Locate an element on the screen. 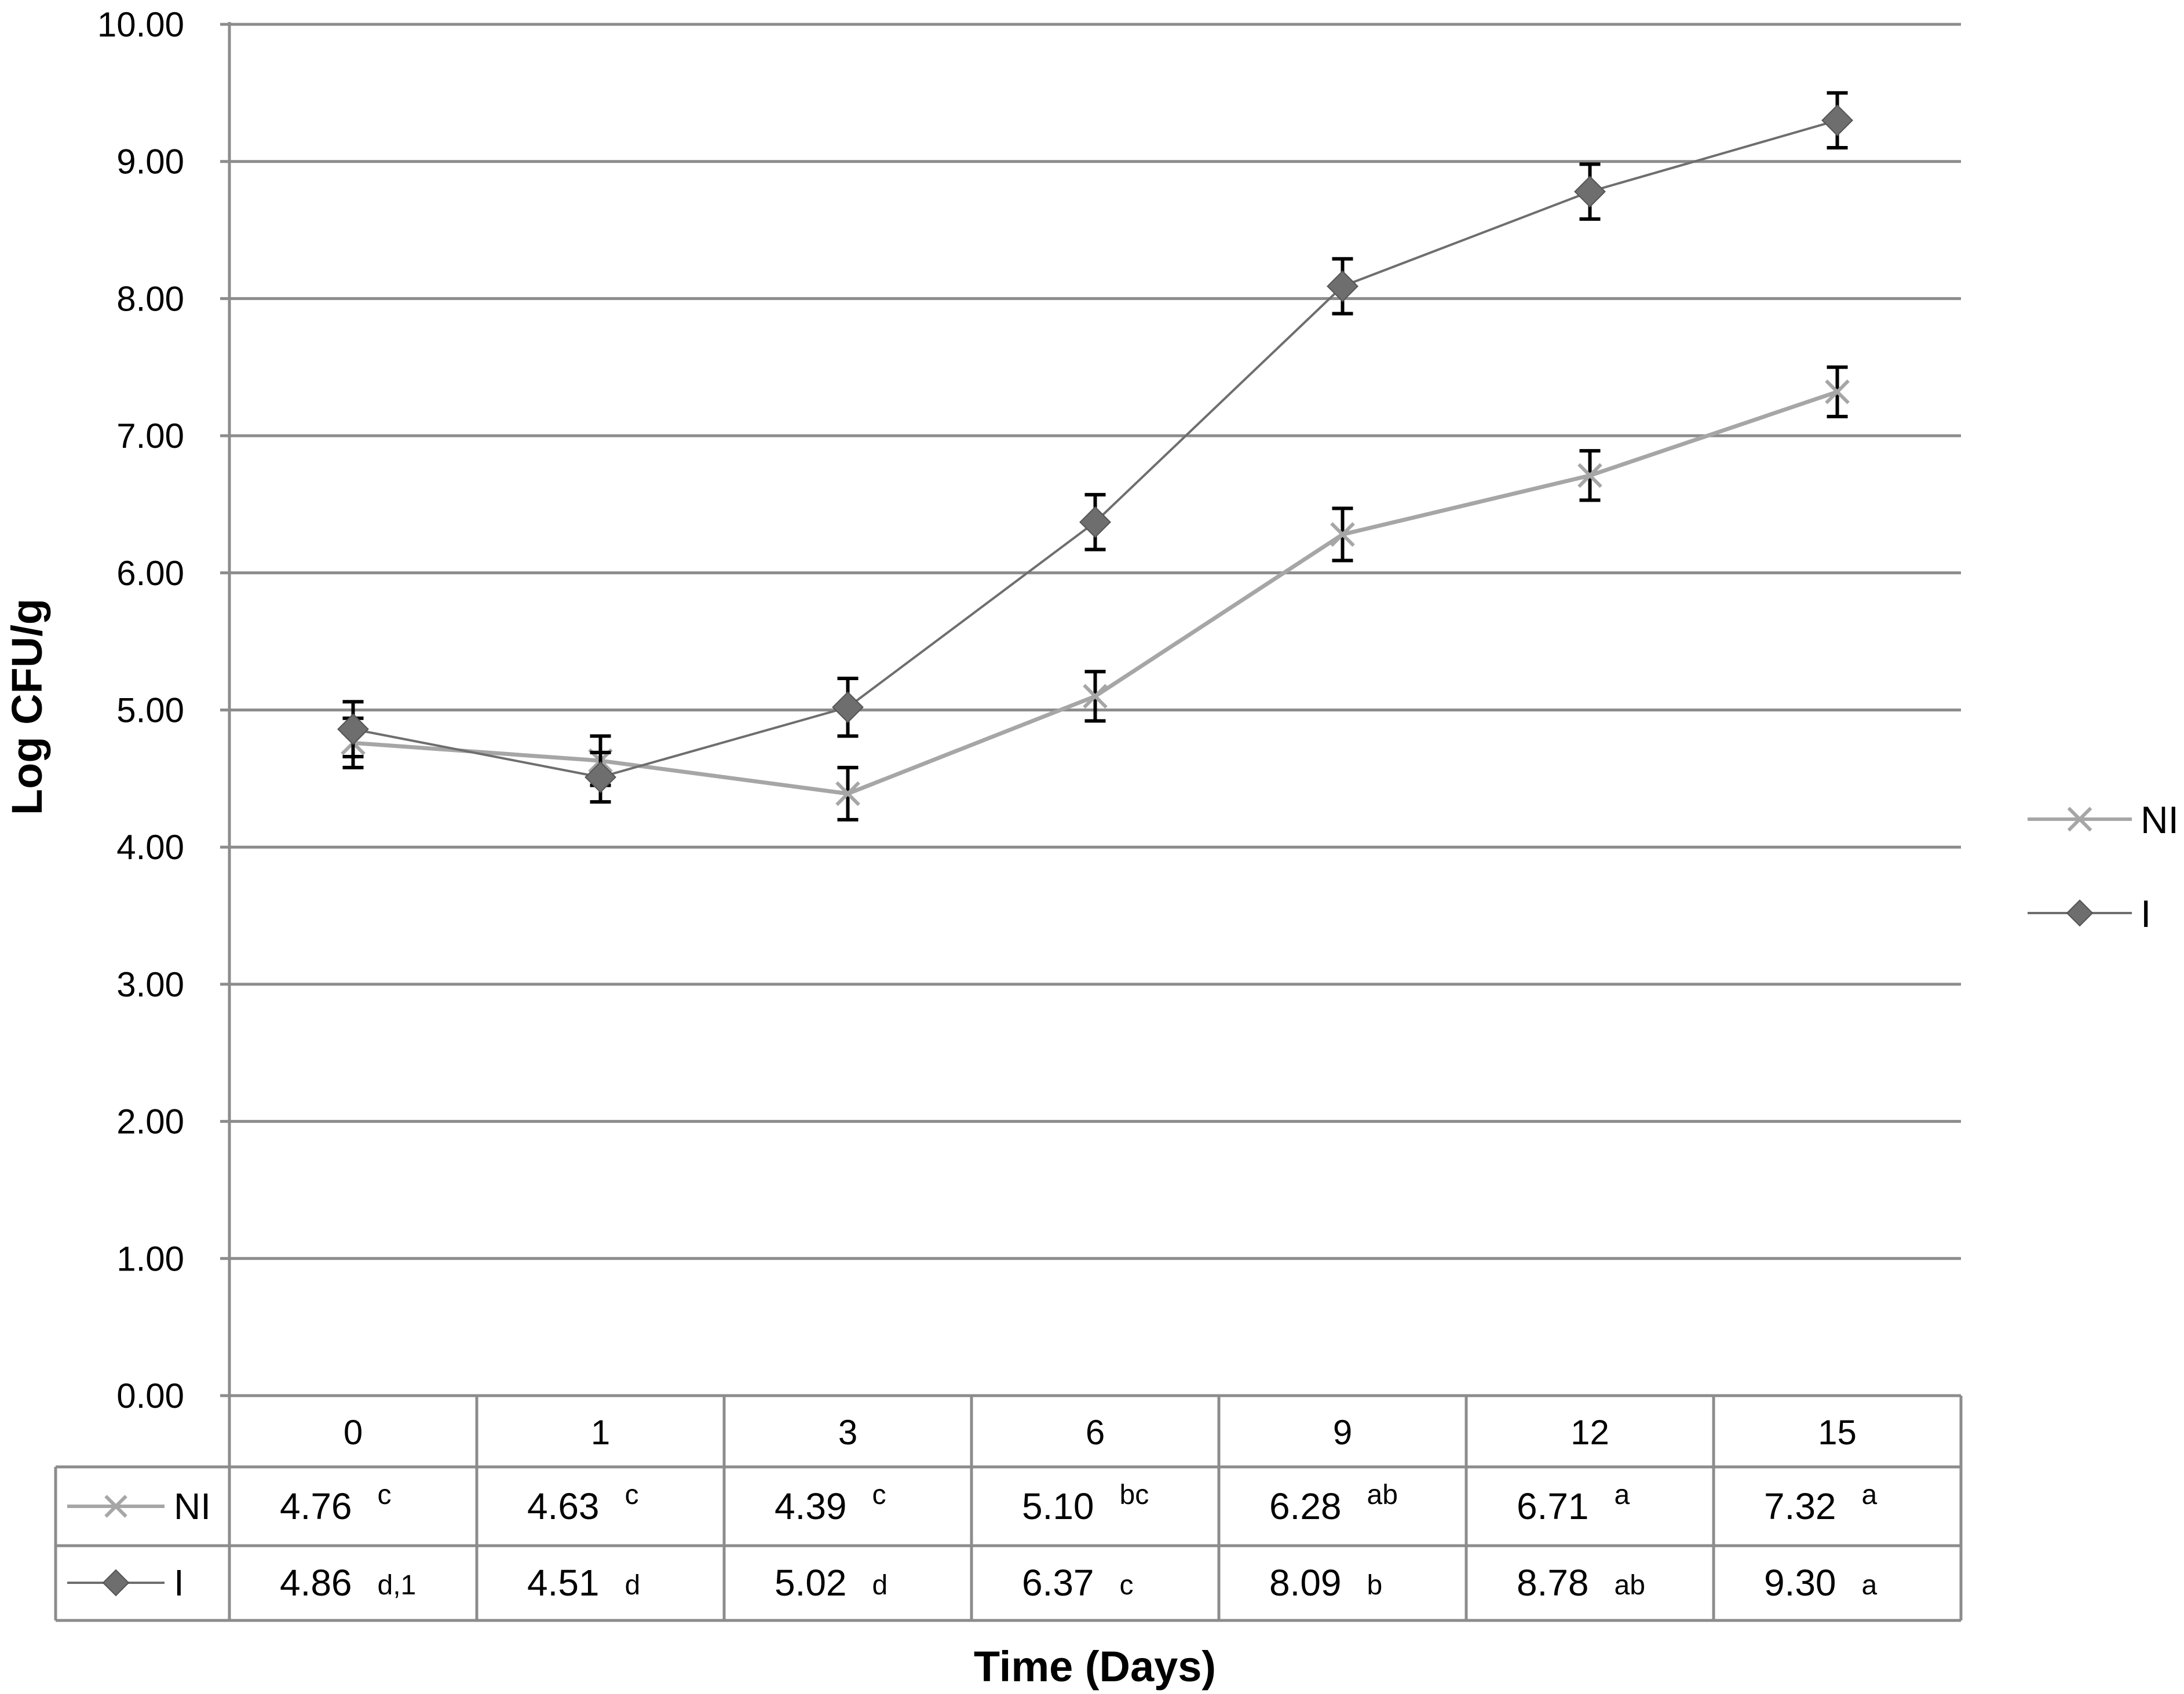 The width and height of the screenshot is (2184, 1694). significance-letter: b is located at coordinates (1375, 1585).